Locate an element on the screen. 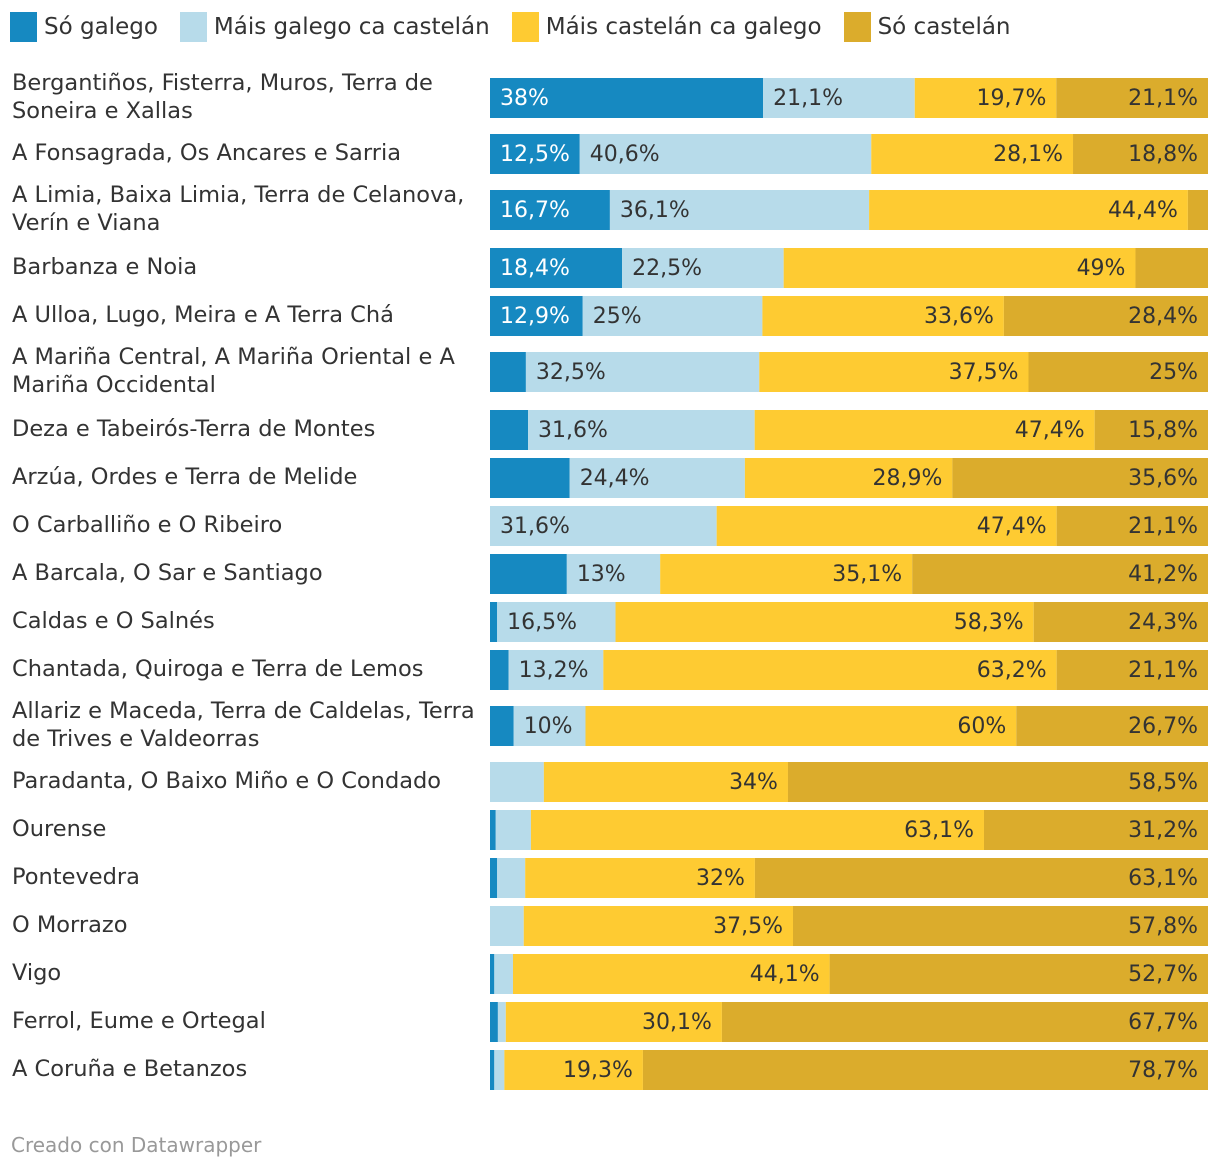 The image size is (1220, 1172). value-label: 25% is located at coordinates (617, 316).